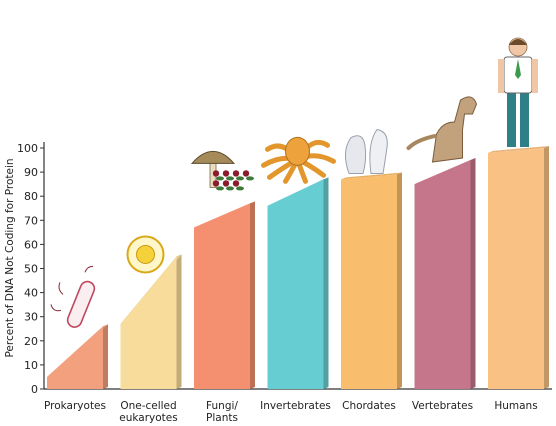 The image size is (556, 426). I want to click on human-leg-left, so click(511, 119).